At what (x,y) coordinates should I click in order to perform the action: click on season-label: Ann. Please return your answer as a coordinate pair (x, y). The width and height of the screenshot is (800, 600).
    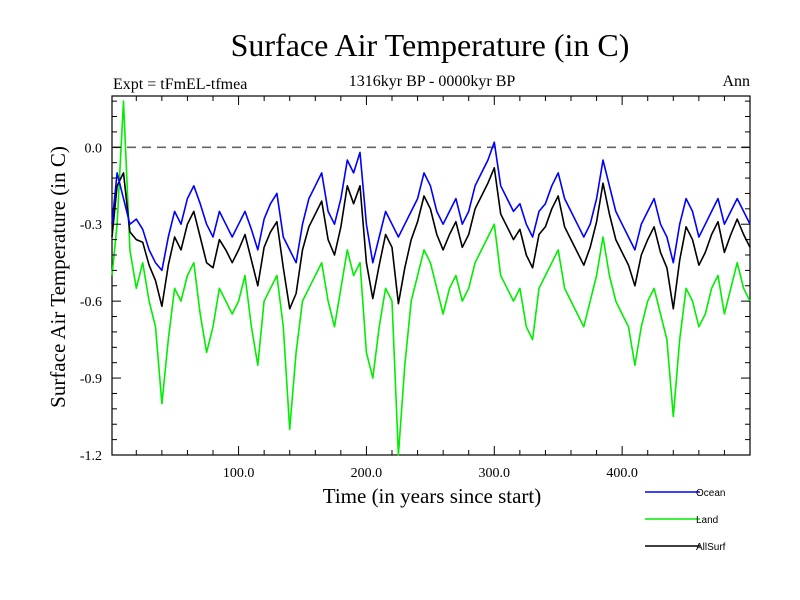
    Looking at the image, I should click on (736, 81).